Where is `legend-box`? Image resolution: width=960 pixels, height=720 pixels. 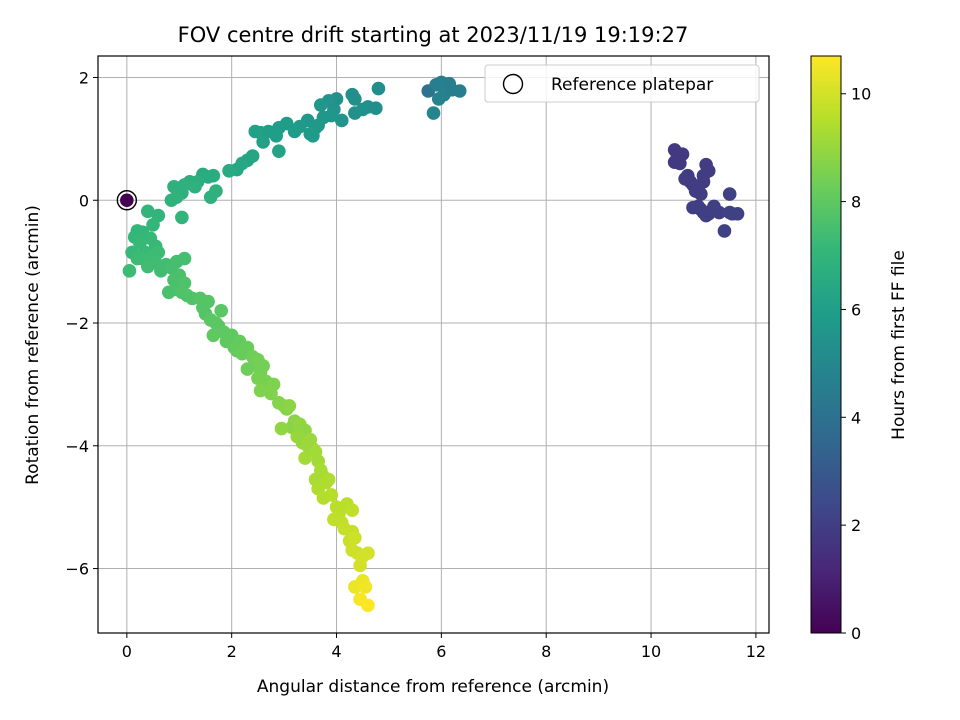 legend-box is located at coordinates (622, 83).